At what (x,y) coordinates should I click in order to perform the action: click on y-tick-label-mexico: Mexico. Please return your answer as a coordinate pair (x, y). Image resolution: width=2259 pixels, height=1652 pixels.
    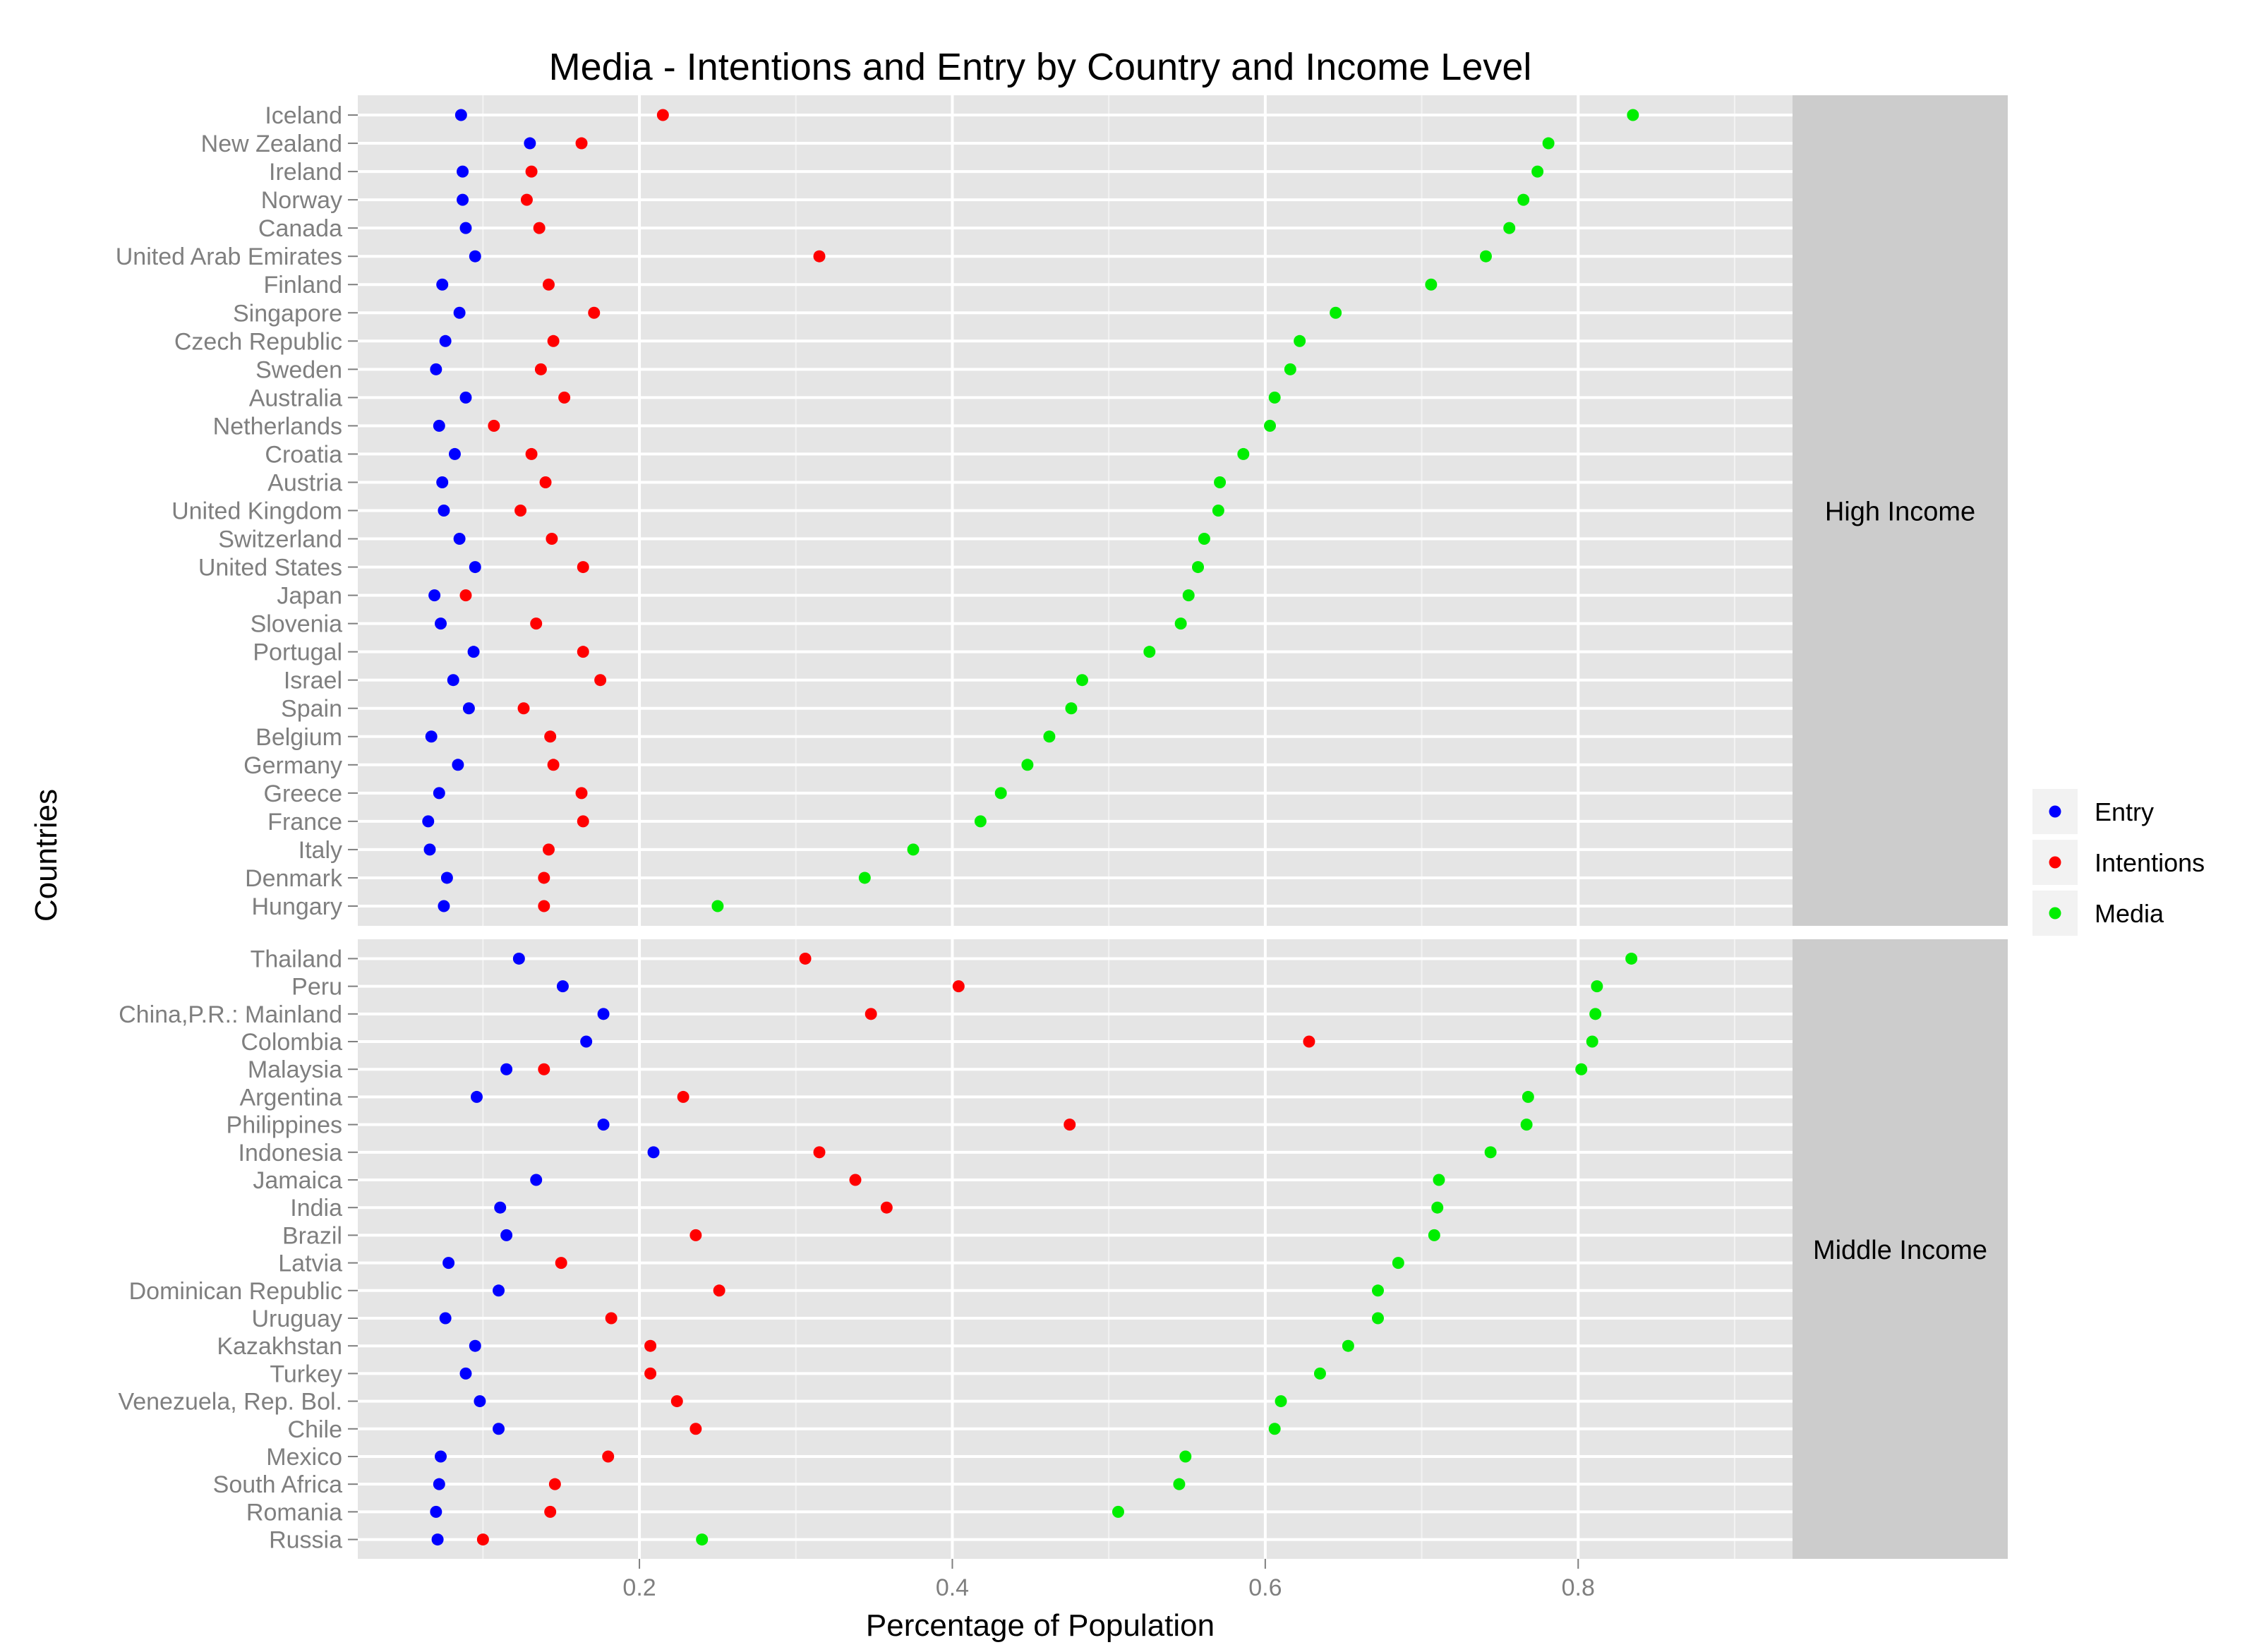
    Looking at the image, I should click on (304, 1457).